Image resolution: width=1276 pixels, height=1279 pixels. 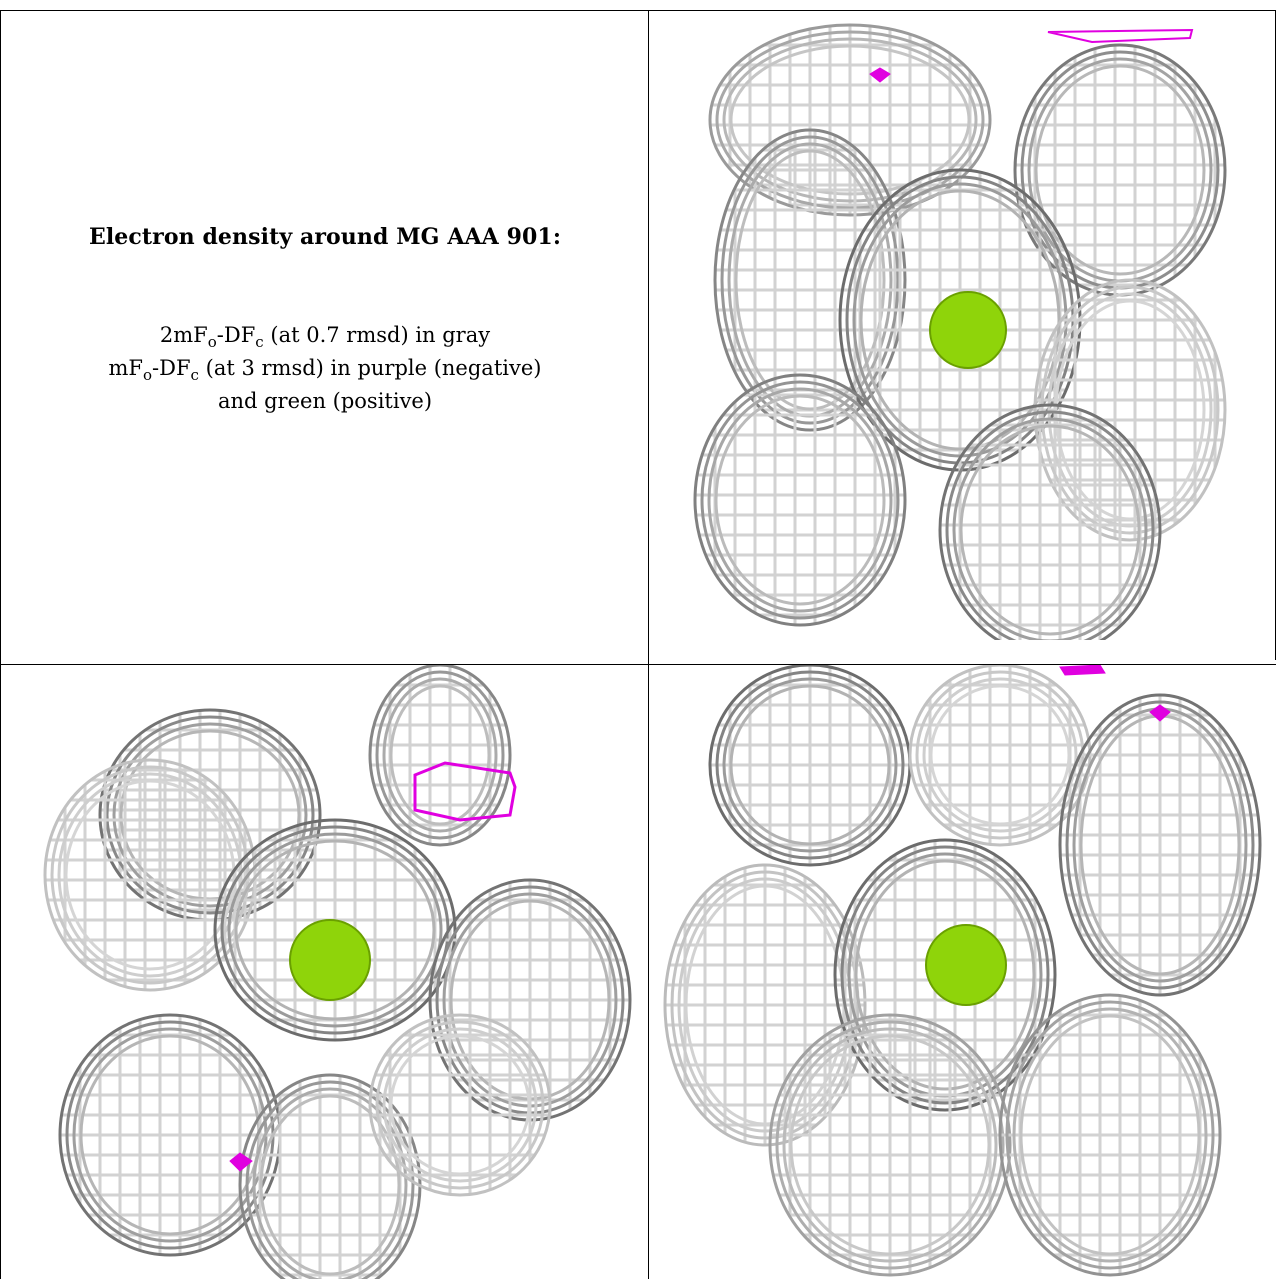 What do you see at coordinates (638, 664) in the screenshot?
I see `table-row-divider` at bounding box center [638, 664].